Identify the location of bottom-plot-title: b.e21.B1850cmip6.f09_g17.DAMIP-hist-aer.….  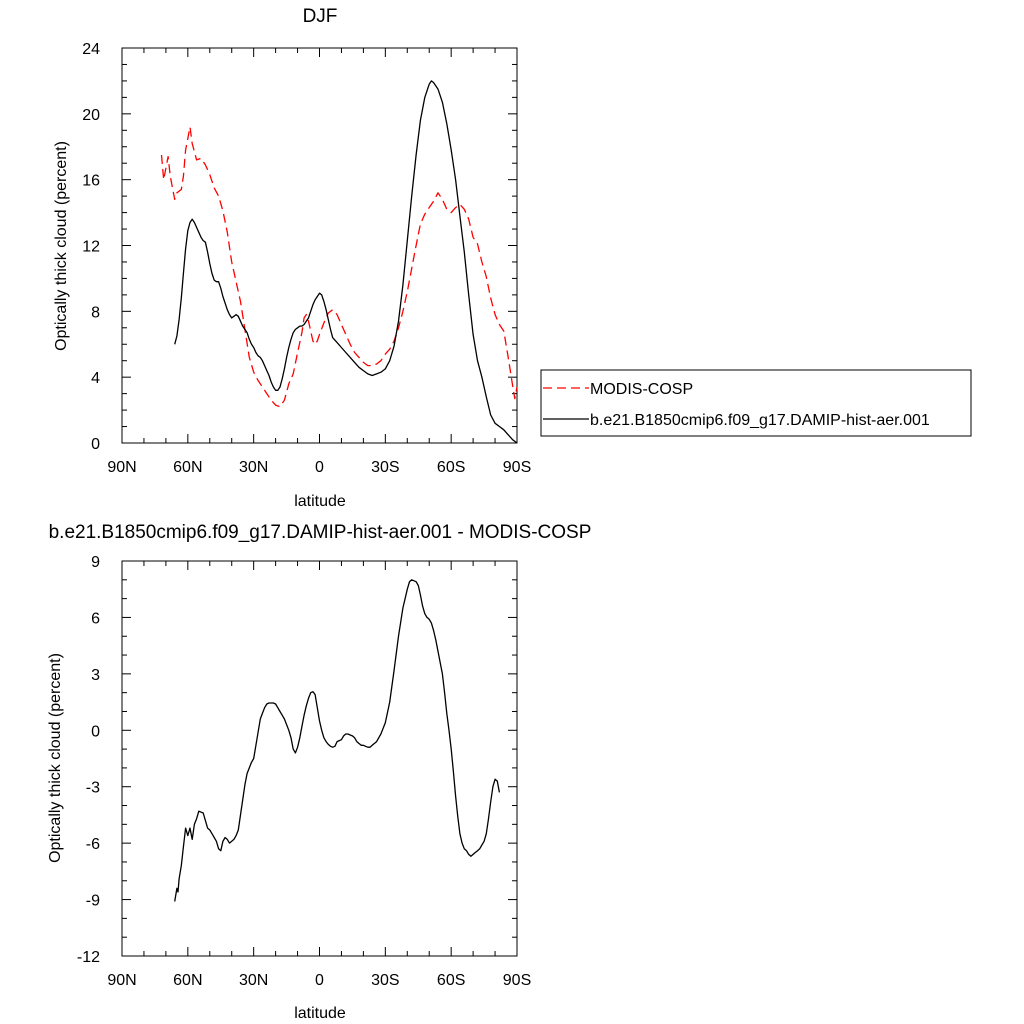
(320, 532).